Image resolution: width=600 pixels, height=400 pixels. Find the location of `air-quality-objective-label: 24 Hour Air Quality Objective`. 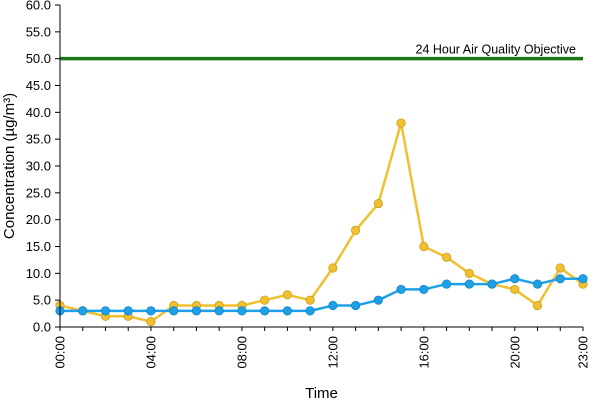

air-quality-objective-label: 24 Hour Air Quality Objective is located at coordinates (496, 50).